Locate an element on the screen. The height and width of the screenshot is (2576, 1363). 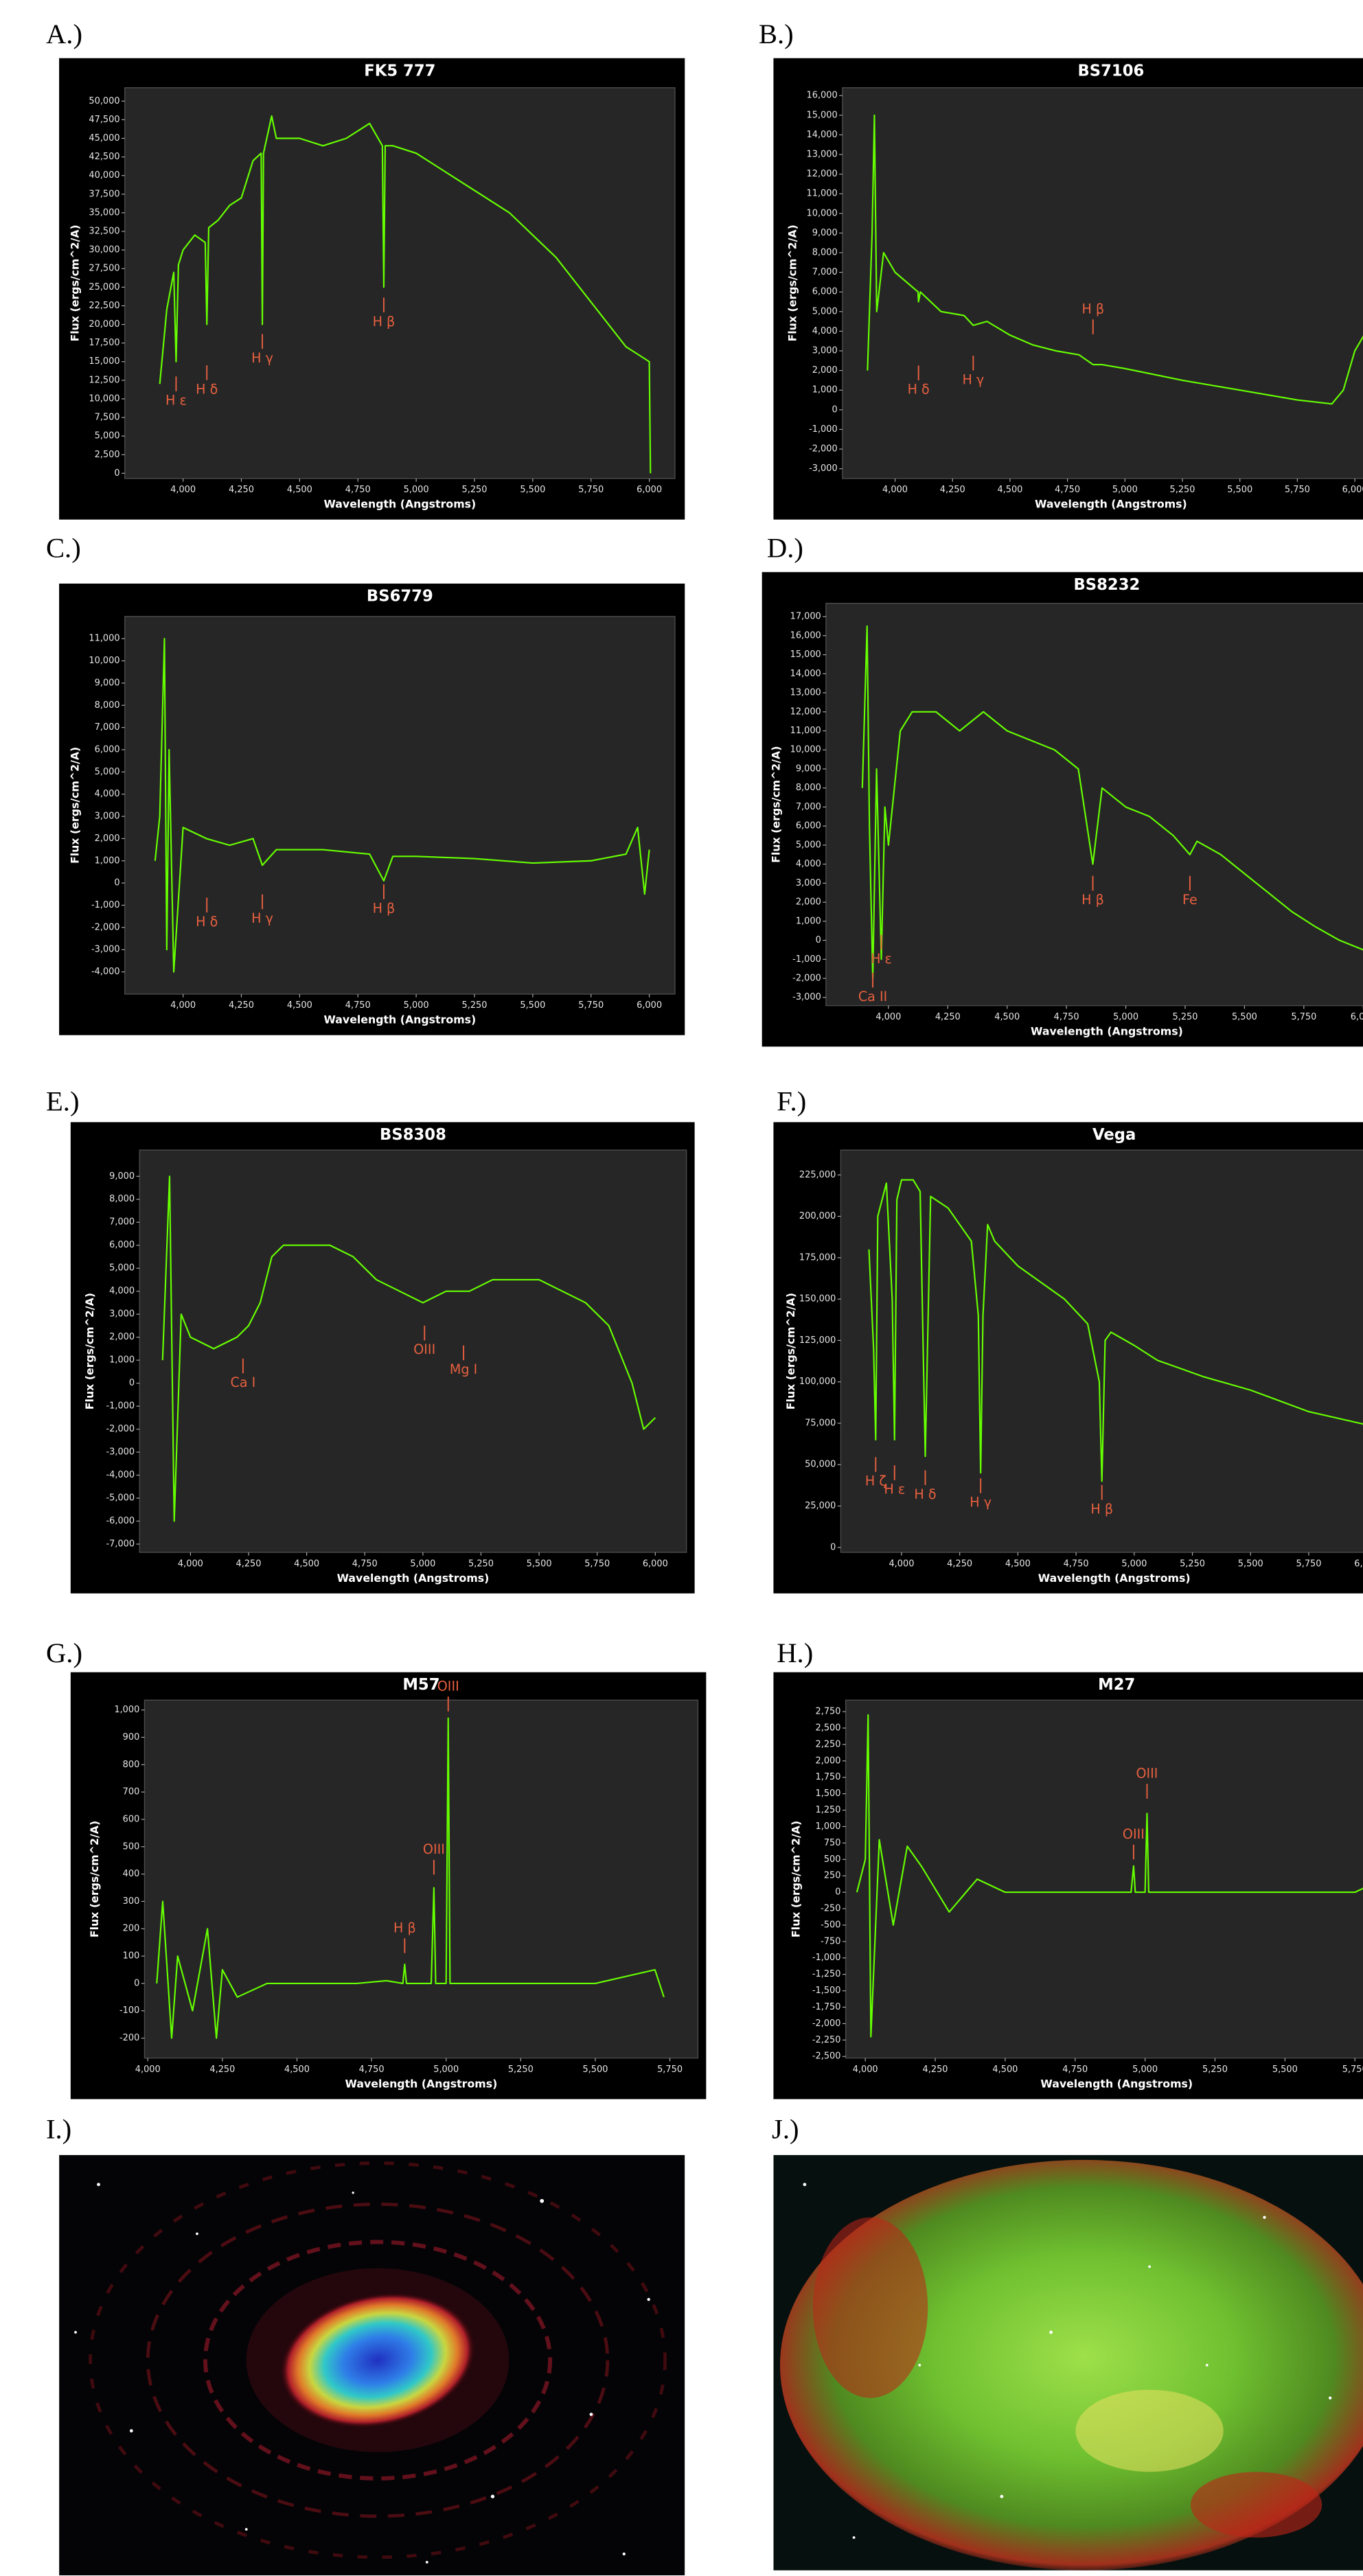
y-tick-label: 30,000 is located at coordinates (104, 250).